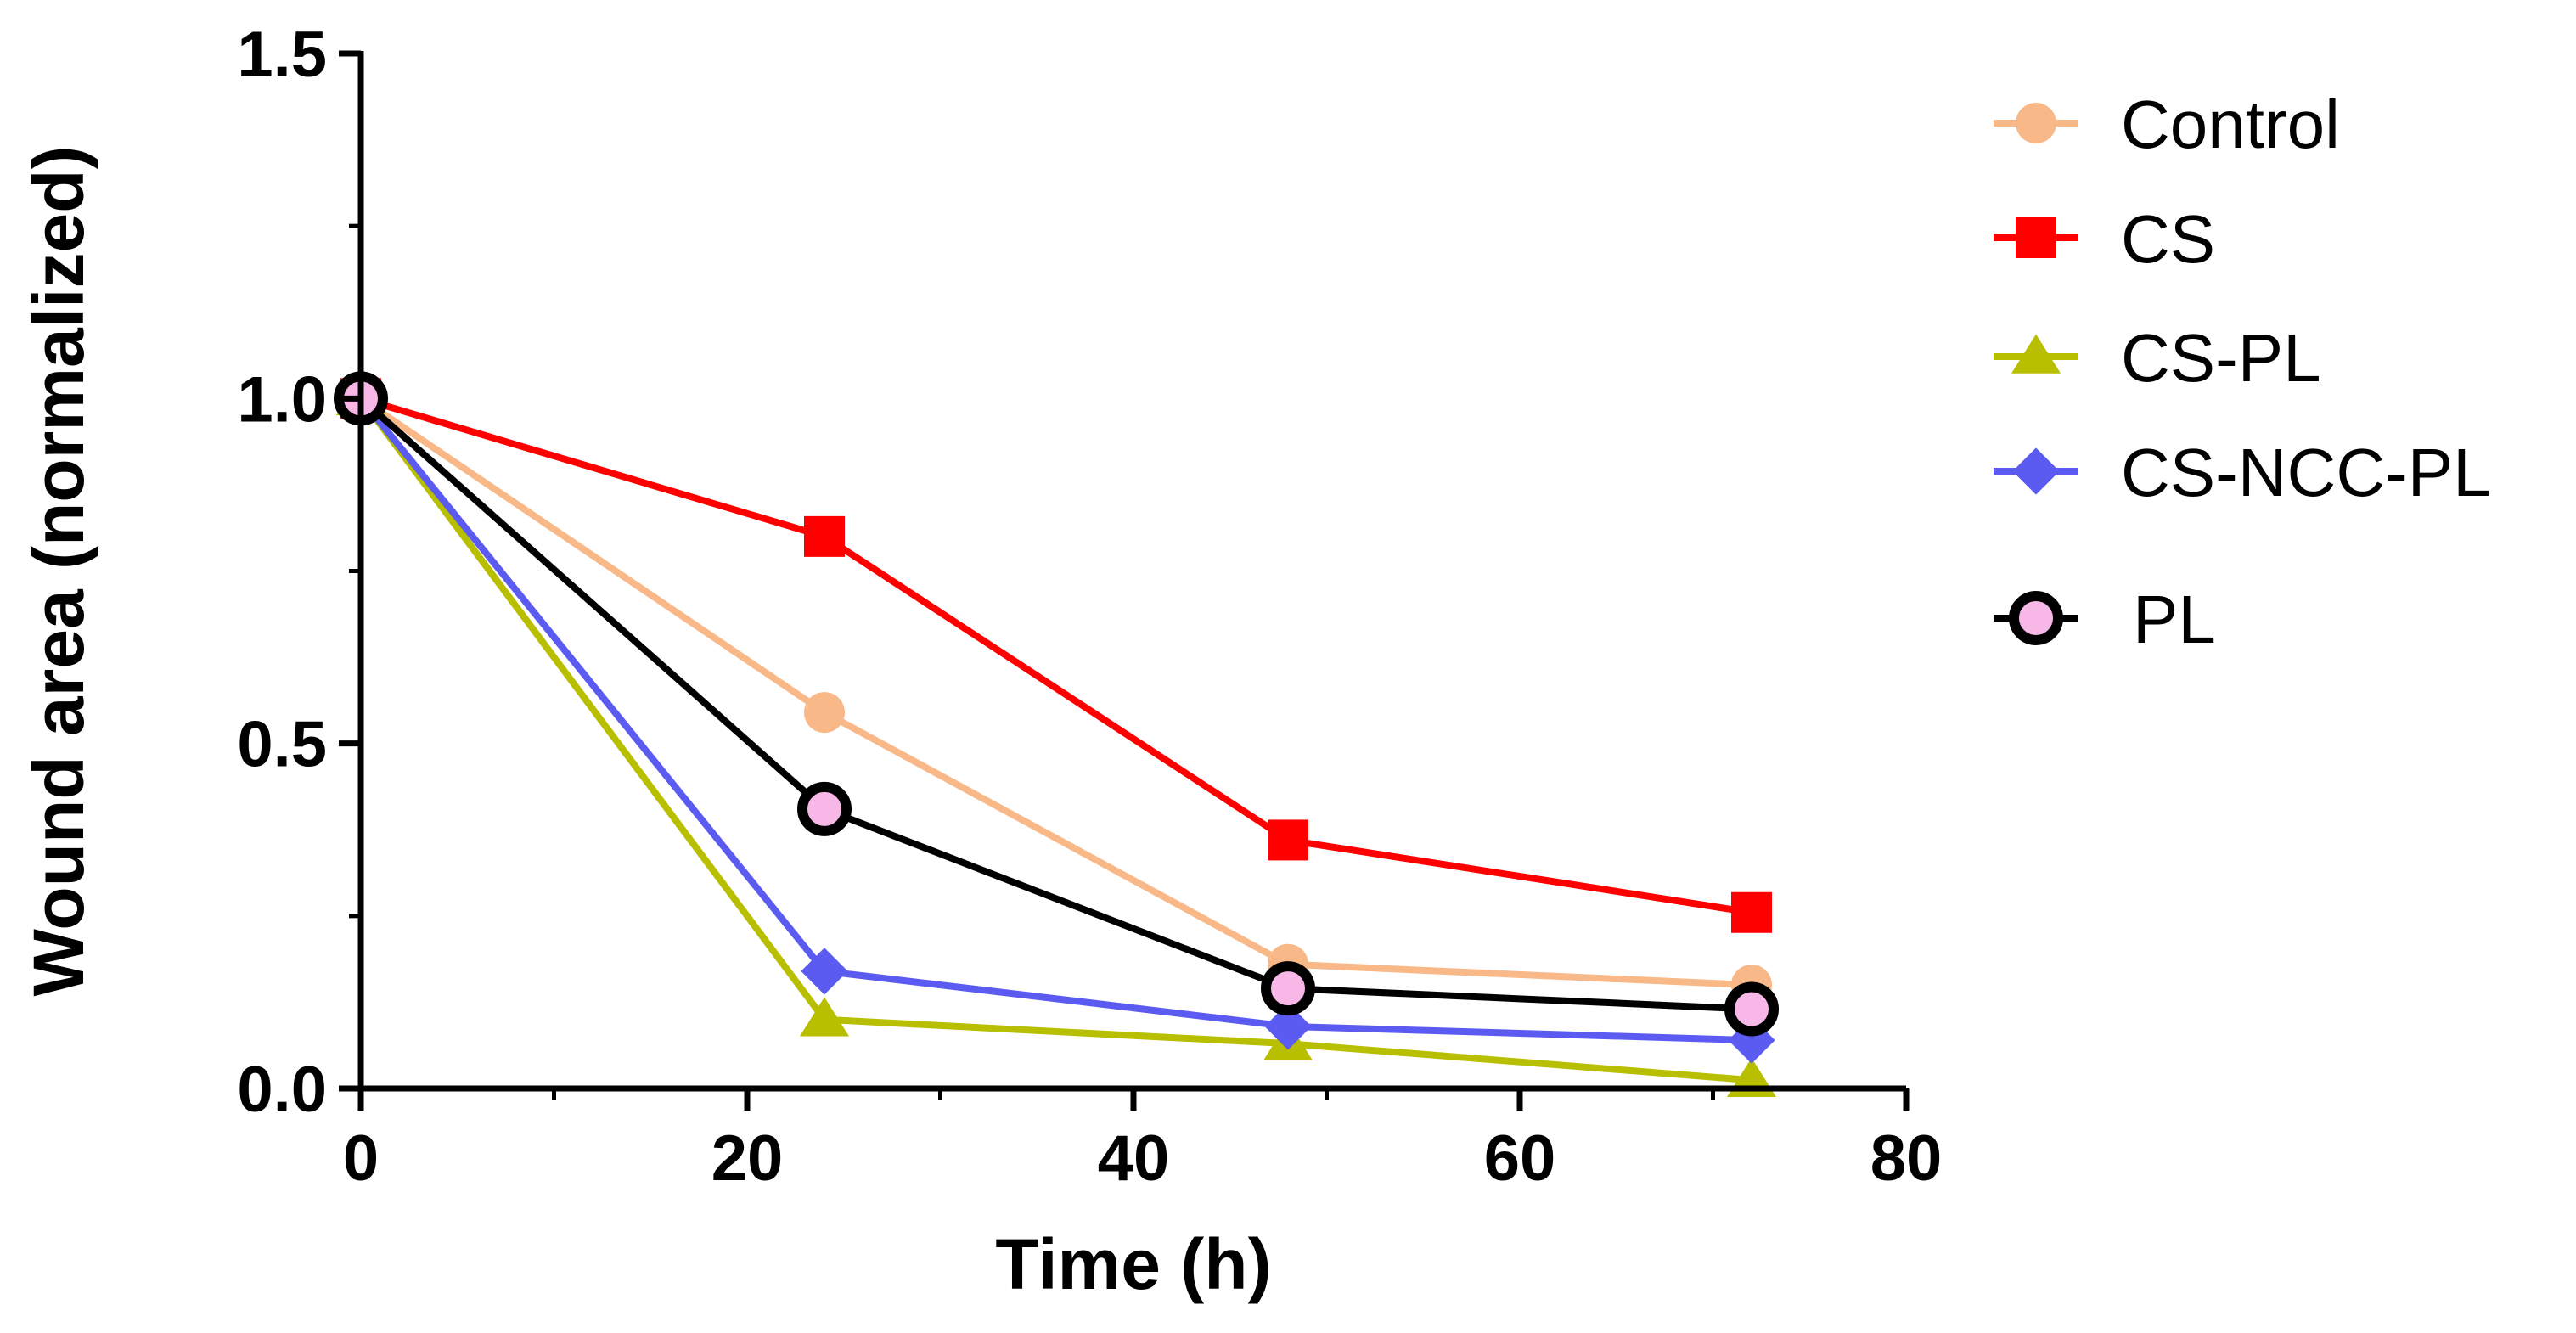 Image resolution: width=2576 pixels, height=1333 pixels. What do you see at coordinates (2168, 239) in the screenshot?
I see `legend-label: CS` at bounding box center [2168, 239].